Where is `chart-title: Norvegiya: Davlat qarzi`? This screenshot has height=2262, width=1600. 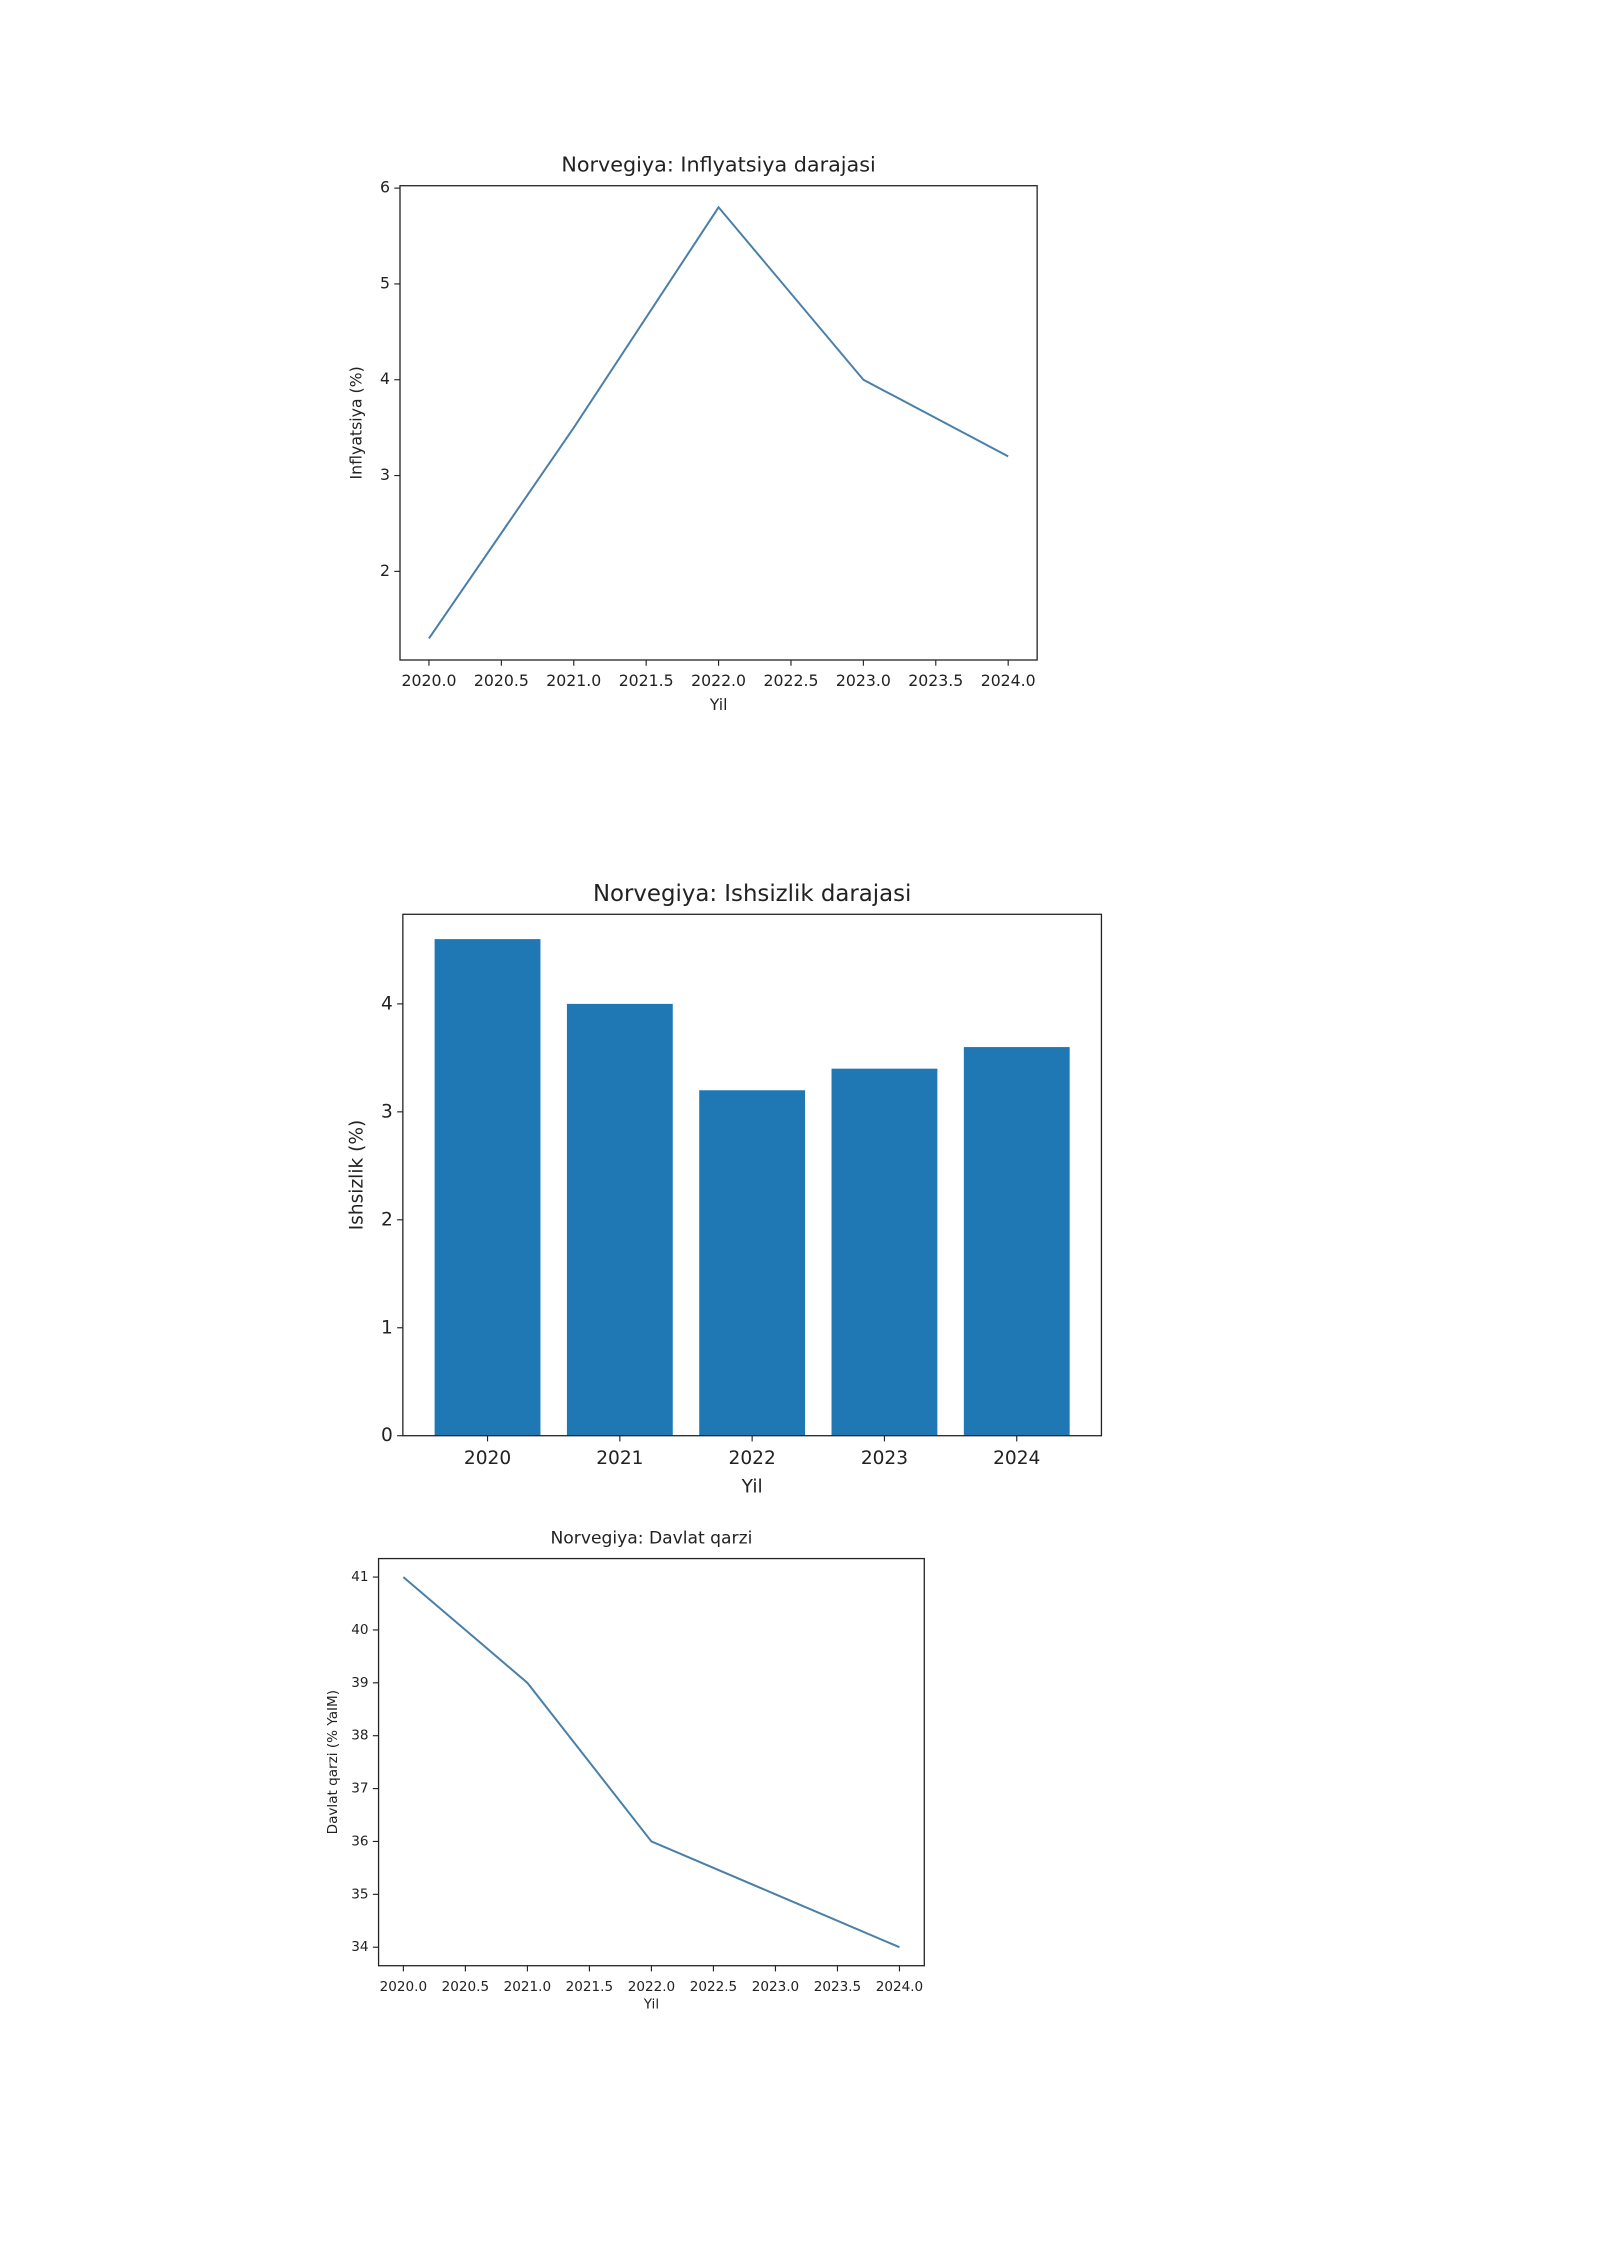
chart-title: Norvegiya: Davlat qarzi is located at coordinates (651, 1539).